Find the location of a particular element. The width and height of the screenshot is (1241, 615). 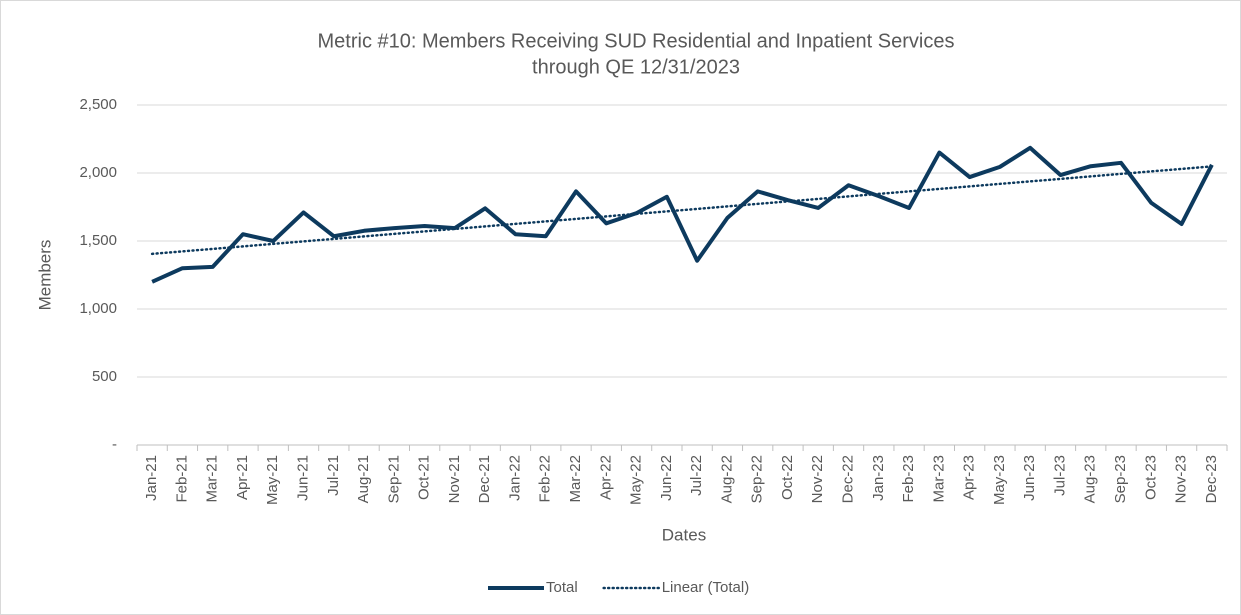

x-tick-label: Jul-22 is located at coordinates (696, 475).